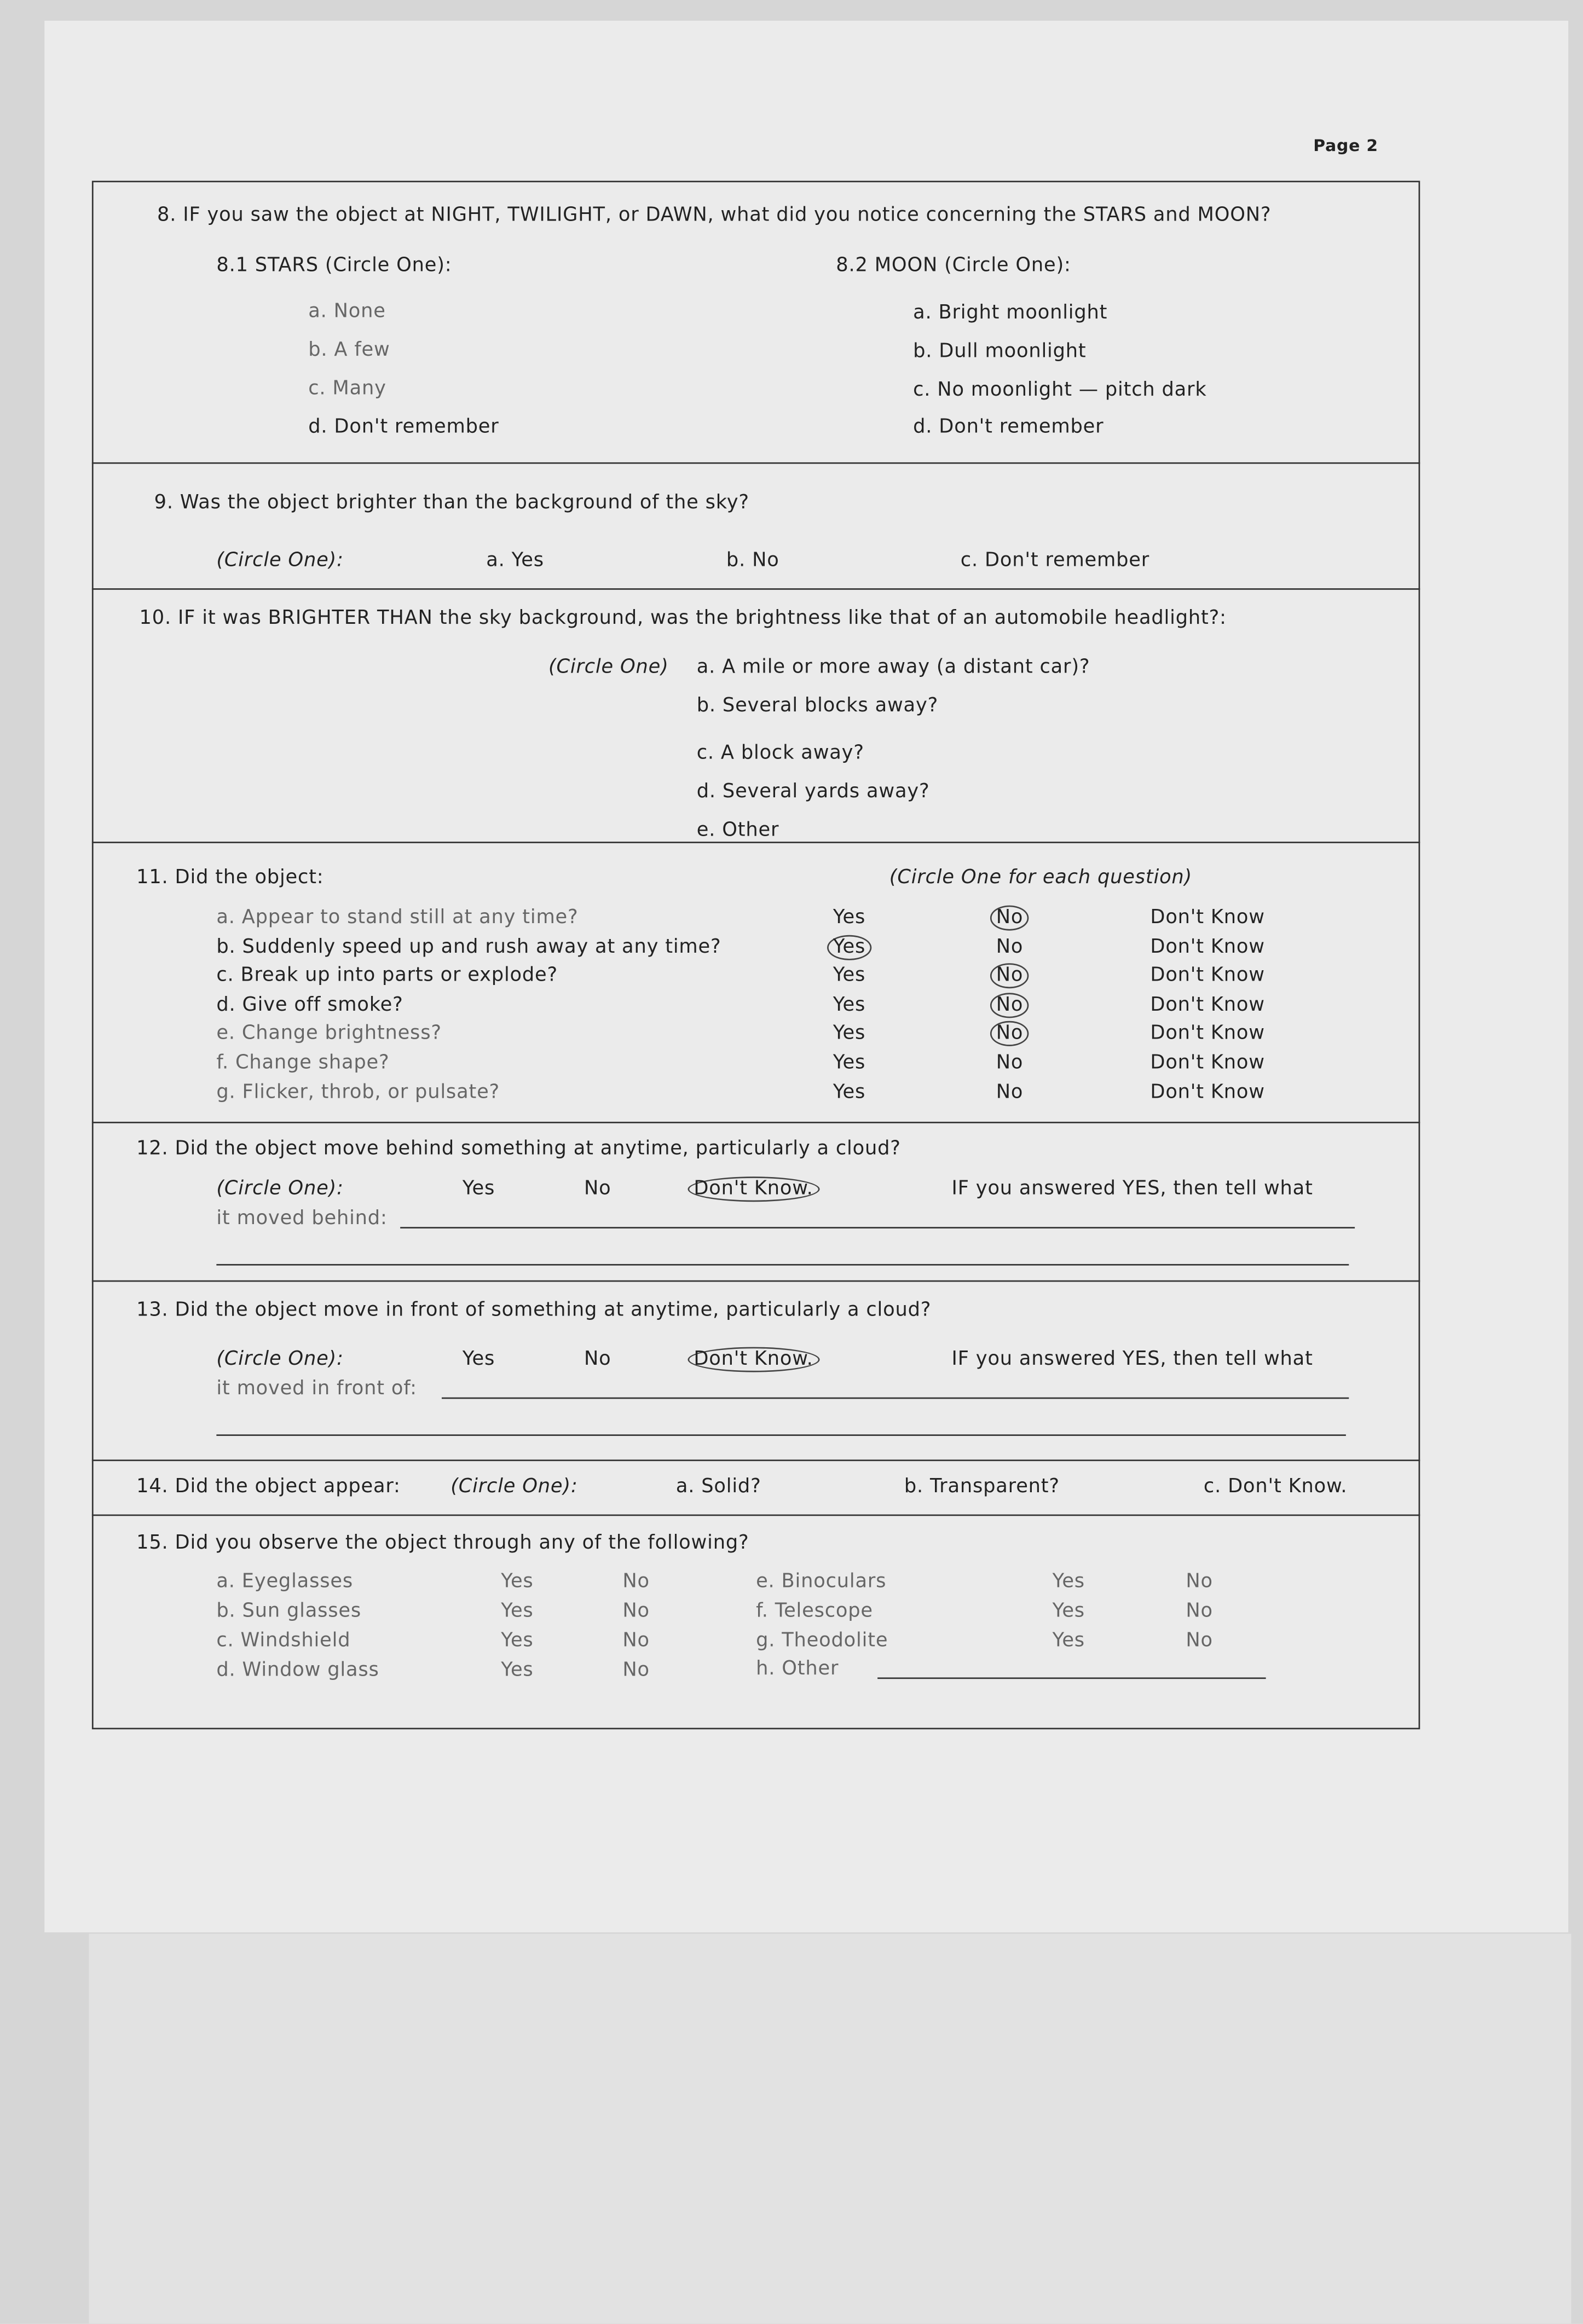 The height and width of the screenshot is (2324, 1583). Describe the element at coordinates (718, 1487) in the screenshot. I see `q14-option: a. Solid?` at that location.